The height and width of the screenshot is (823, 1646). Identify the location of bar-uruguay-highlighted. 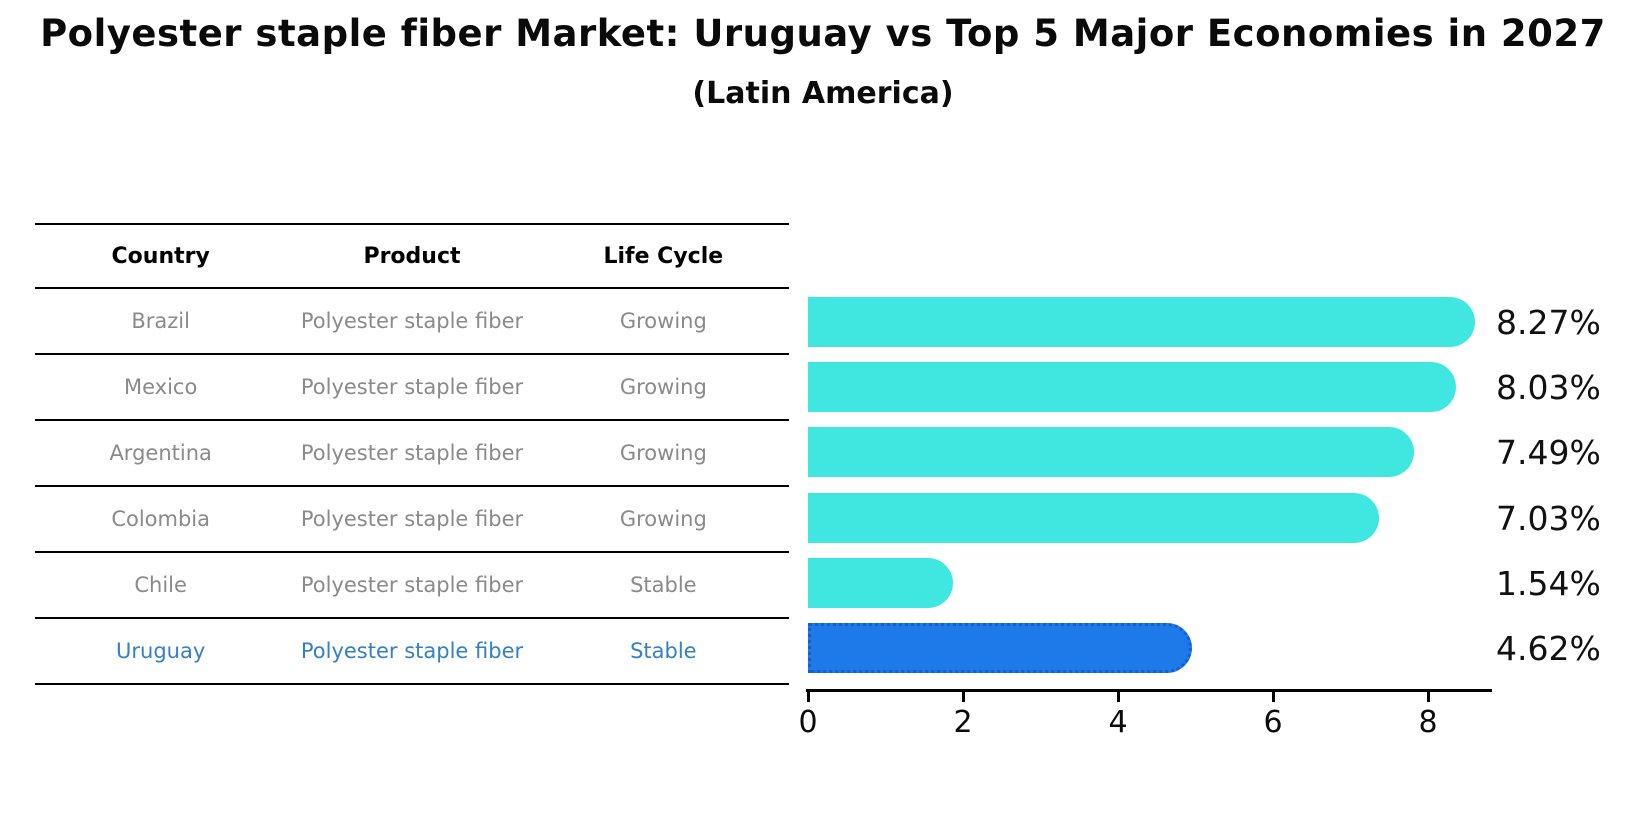
(1000, 648).